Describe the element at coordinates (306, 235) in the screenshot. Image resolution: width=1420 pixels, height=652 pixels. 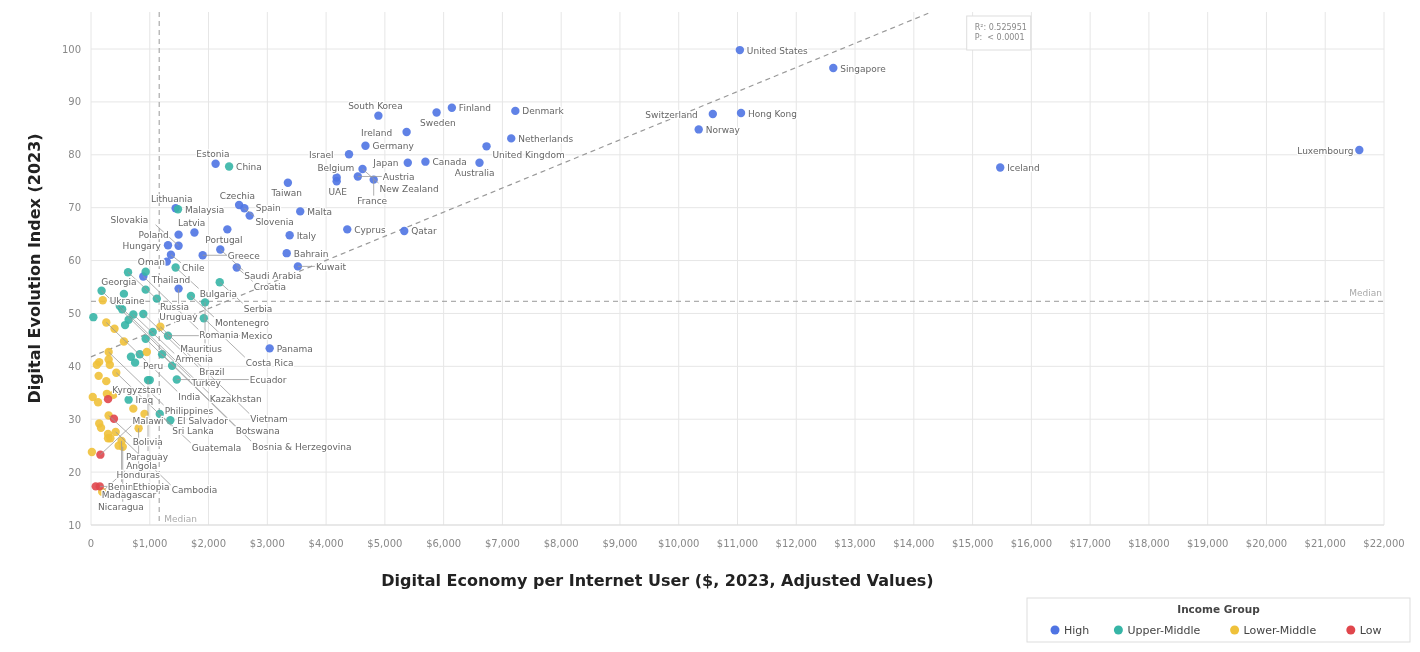
I see `annotation: Italy` at that location.